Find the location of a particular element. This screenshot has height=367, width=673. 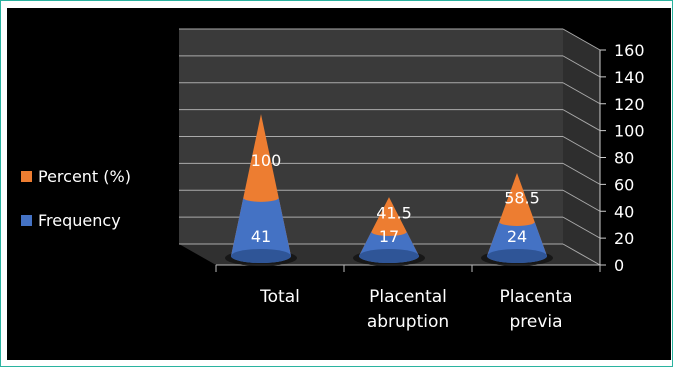

y-tick-label: 160 is located at coordinates (629, 50).